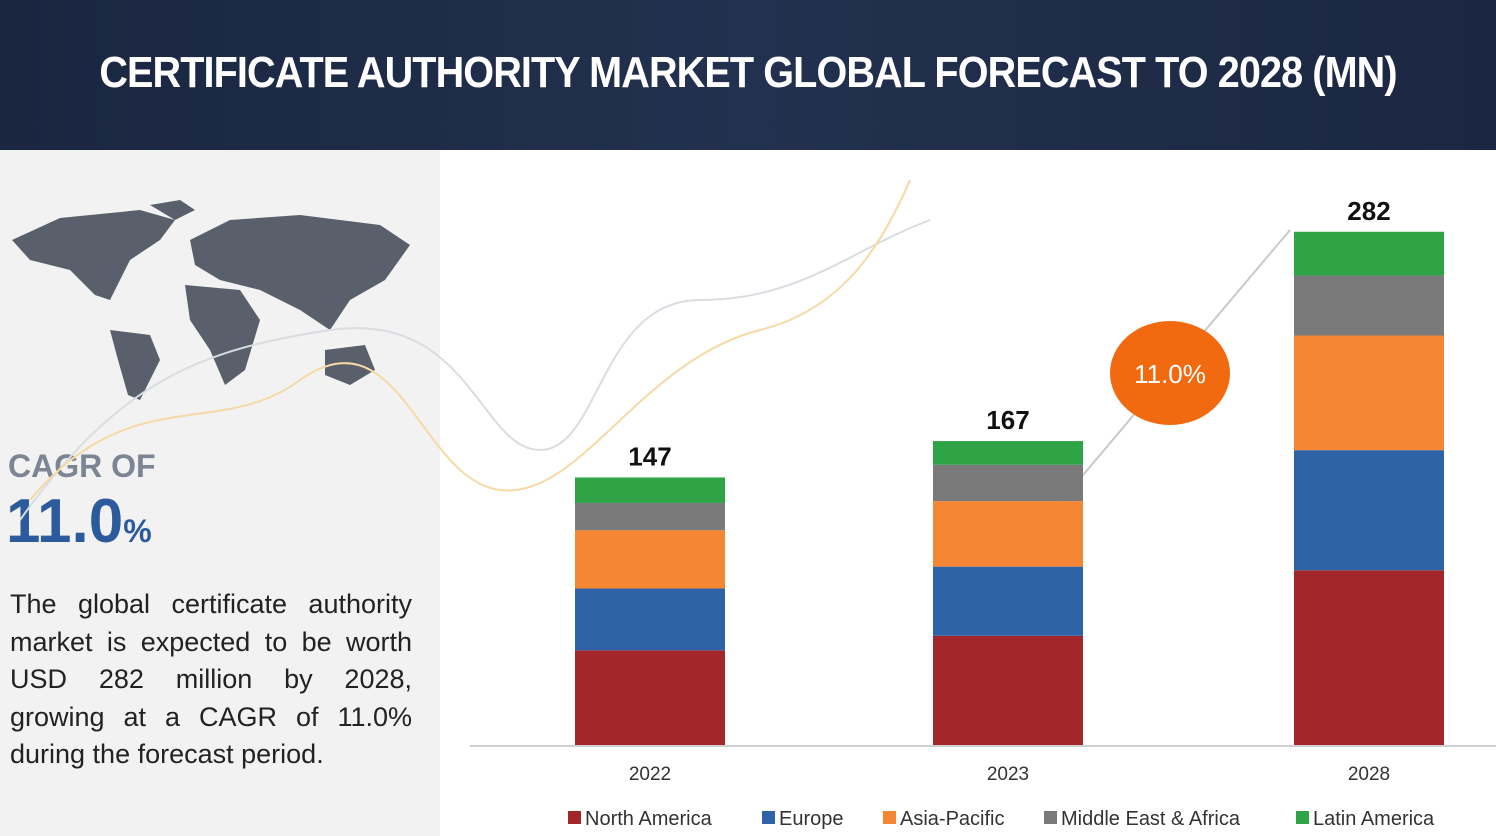 Image resolution: width=1496 pixels, height=836 pixels. Describe the element at coordinates (811, 819) in the screenshot. I see `legend-label: Europe` at that location.